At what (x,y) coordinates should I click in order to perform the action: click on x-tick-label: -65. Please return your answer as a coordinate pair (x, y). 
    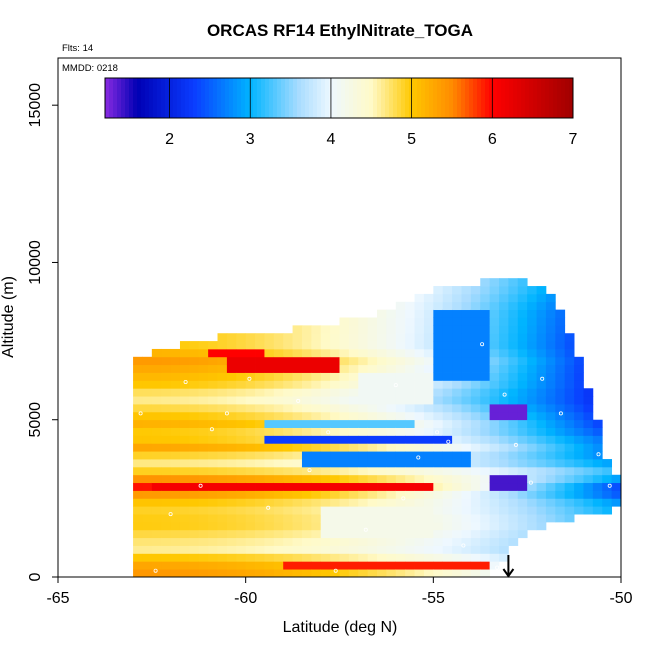
    Looking at the image, I should click on (57, 598).